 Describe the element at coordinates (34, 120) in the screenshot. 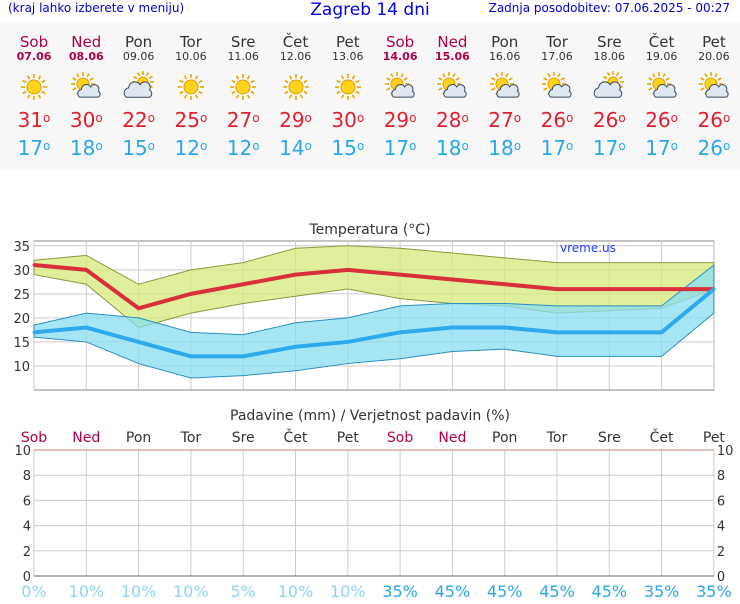

I see `max-temperature: 31o` at that location.